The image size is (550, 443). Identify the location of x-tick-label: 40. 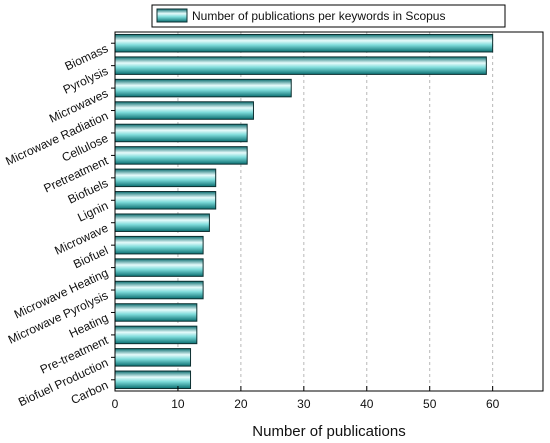
(367, 404).